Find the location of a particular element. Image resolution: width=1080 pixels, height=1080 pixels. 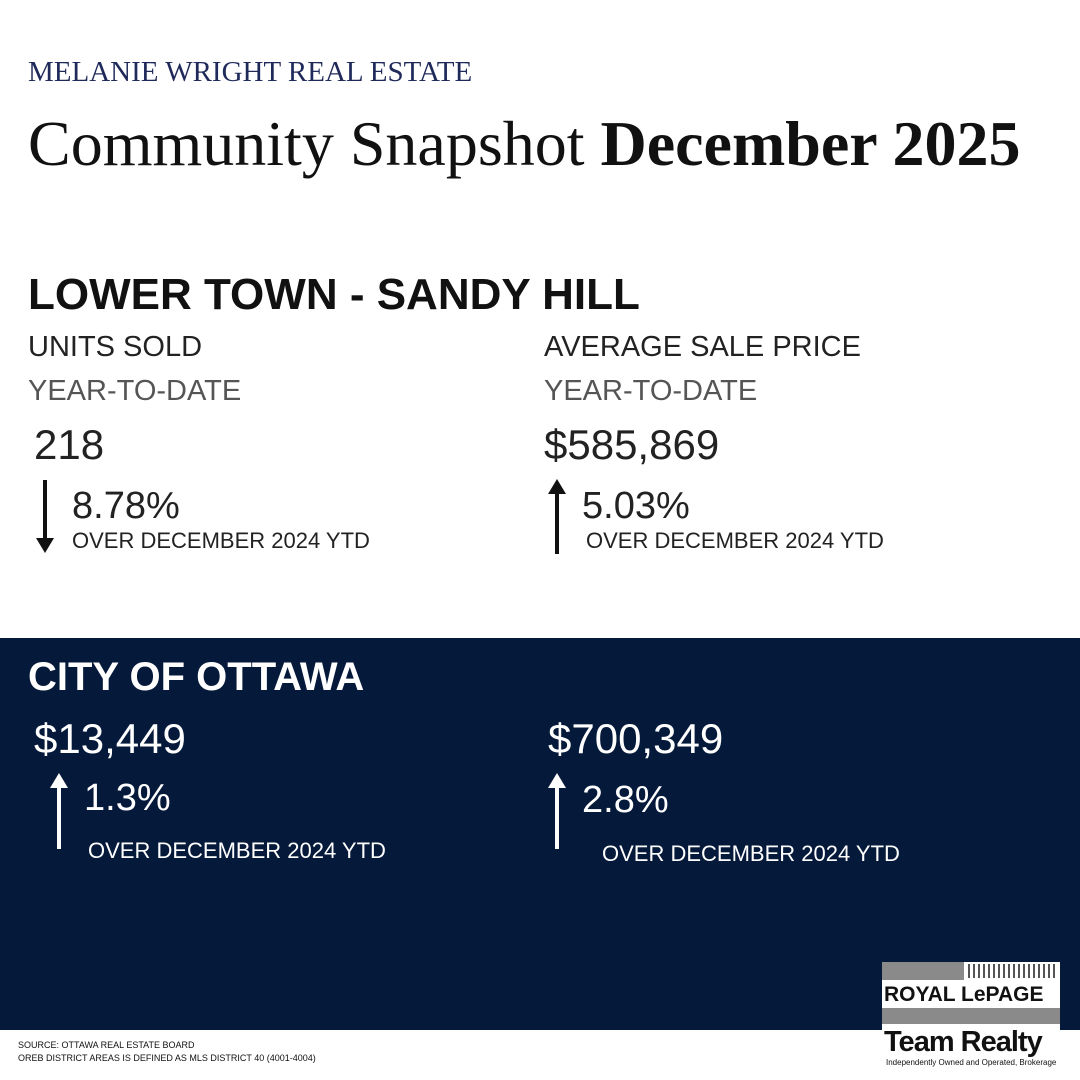

logo-office: Team Realty is located at coordinates (963, 1042).